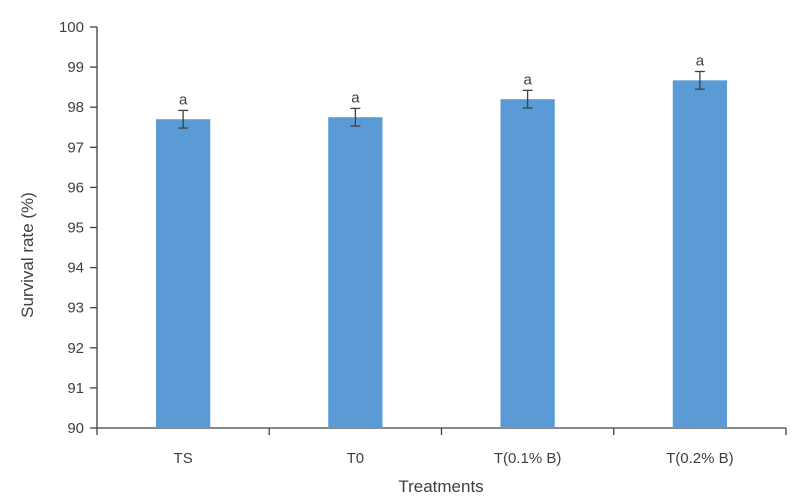  What do you see at coordinates (71, 27) in the screenshot?
I see `y-tick-label: 100` at bounding box center [71, 27].